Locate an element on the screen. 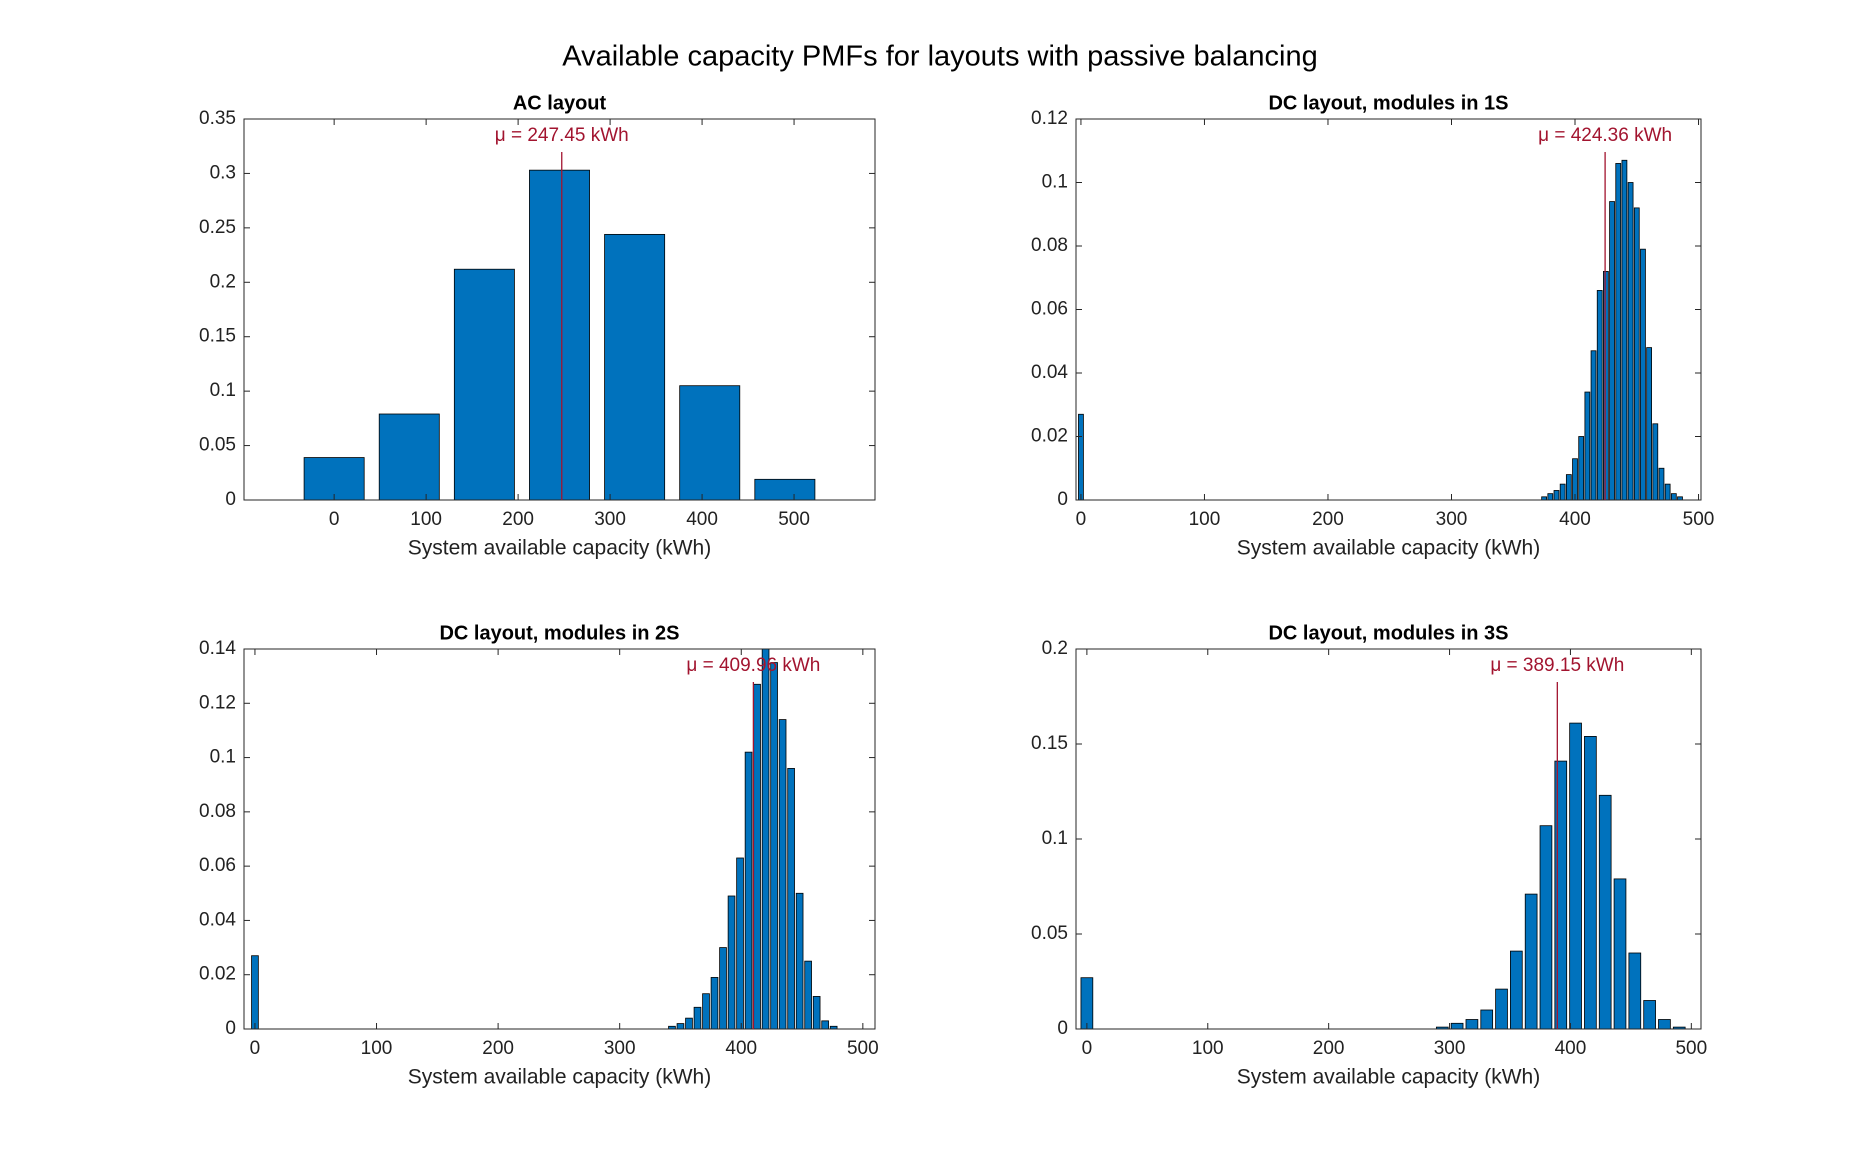 Image resolution: width=1875 pixels, height=1151 pixels. y-tick-label: 0.3 is located at coordinates (223, 172).